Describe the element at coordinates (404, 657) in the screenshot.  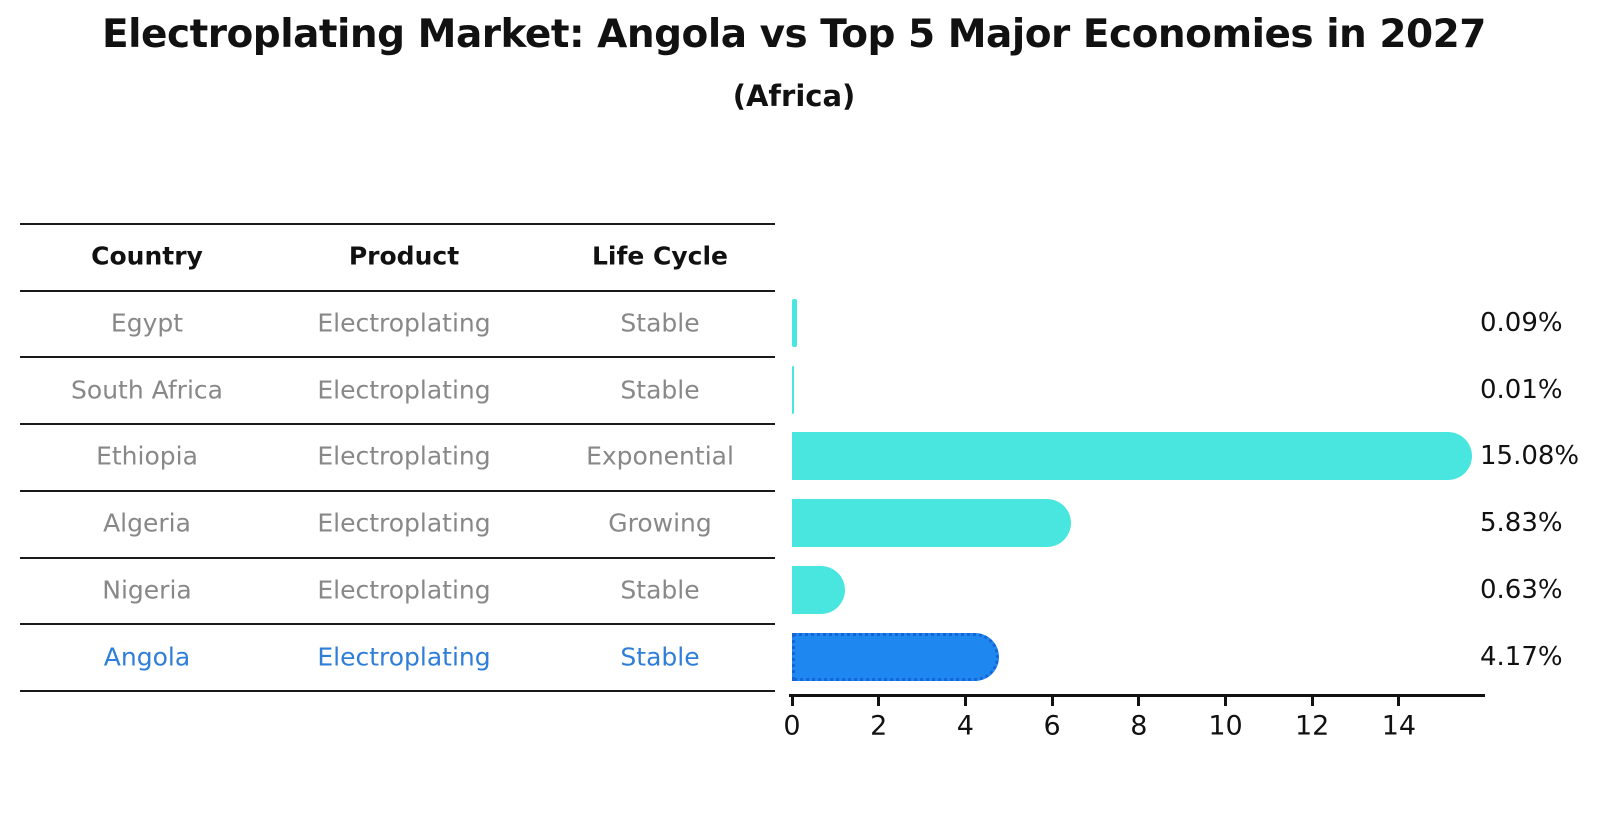
I see `table-cell-product-angola: Electroplating` at that location.